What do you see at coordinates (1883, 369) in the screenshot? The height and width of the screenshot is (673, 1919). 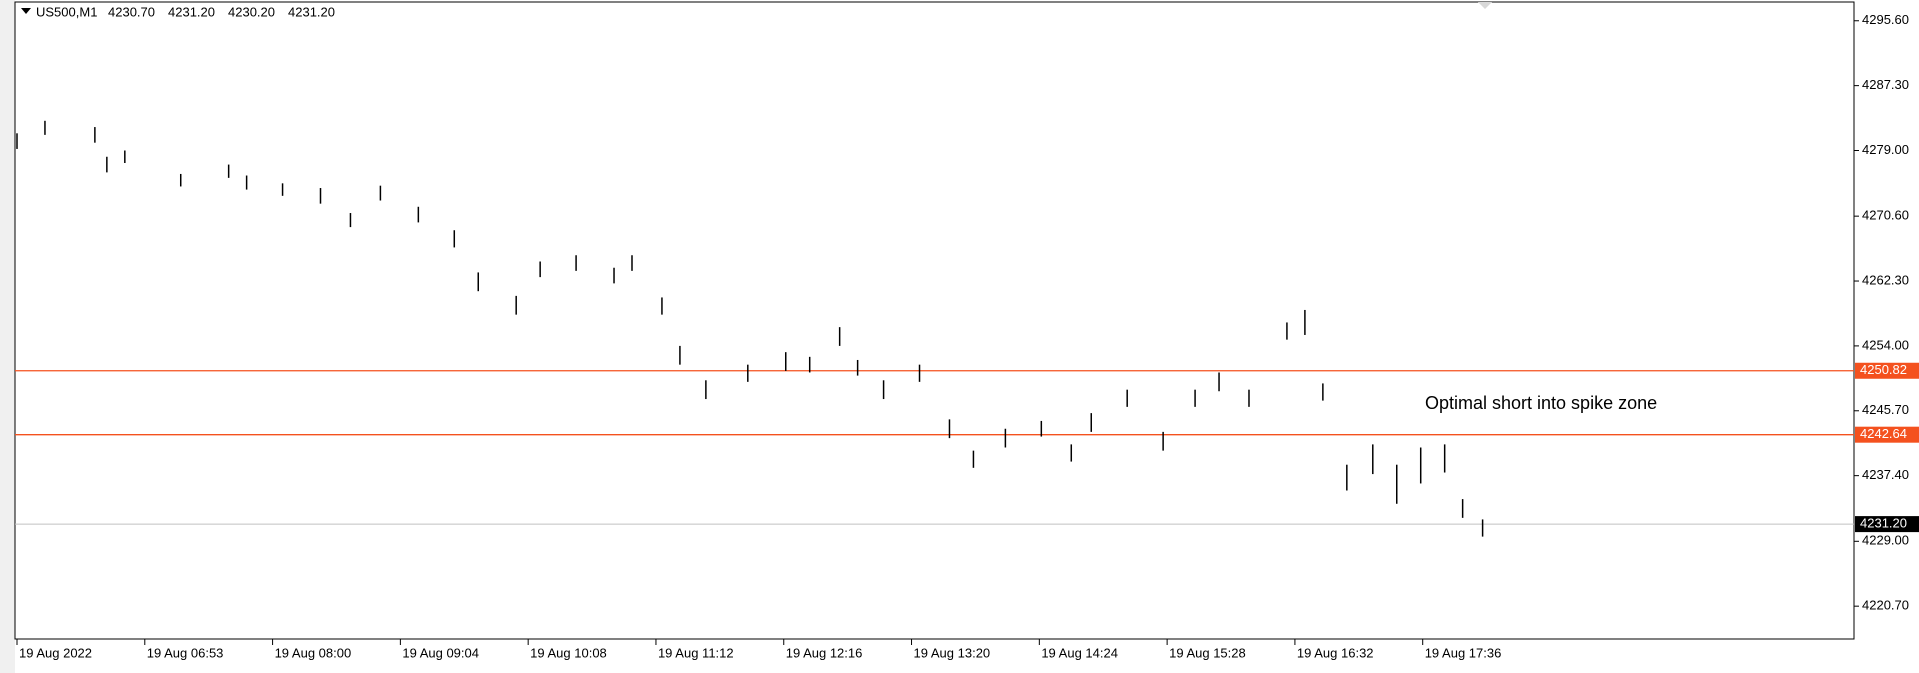 I see `level-label: 4250.82` at bounding box center [1883, 369].